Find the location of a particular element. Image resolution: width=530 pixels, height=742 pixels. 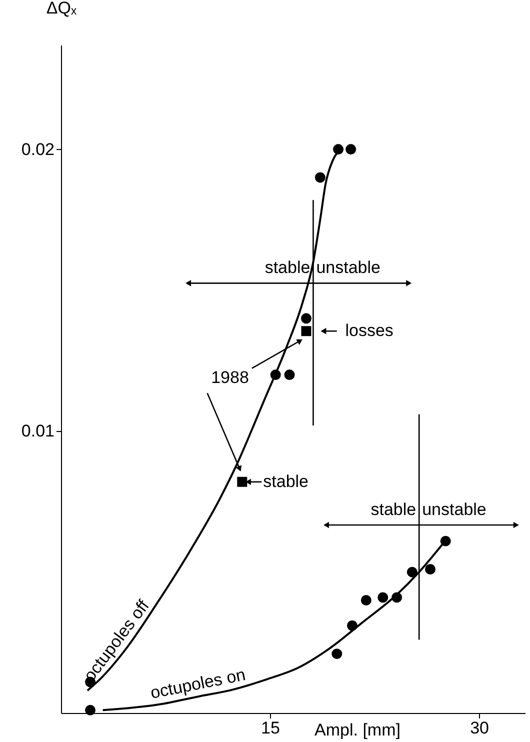

x-tick-label: 30 is located at coordinates (479, 728).